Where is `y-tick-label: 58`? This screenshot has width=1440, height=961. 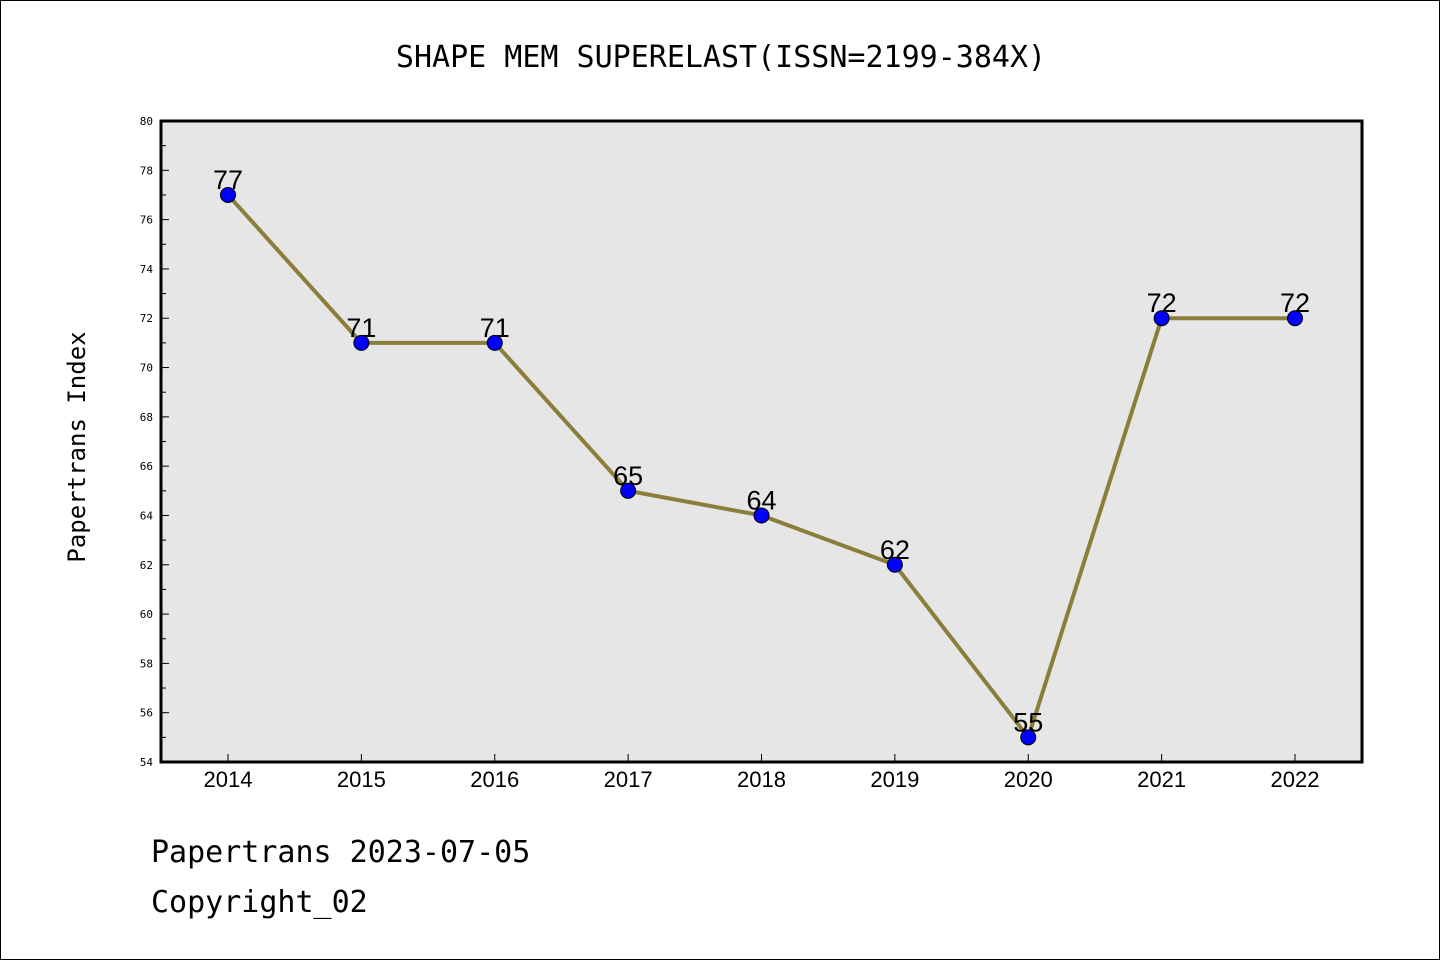
y-tick-label: 58 is located at coordinates (146, 663).